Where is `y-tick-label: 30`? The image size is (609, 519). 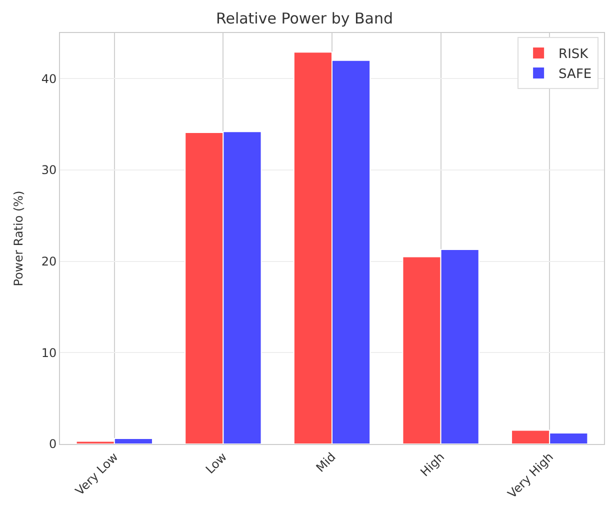
y-tick-label: 30 is located at coordinates (49, 170).